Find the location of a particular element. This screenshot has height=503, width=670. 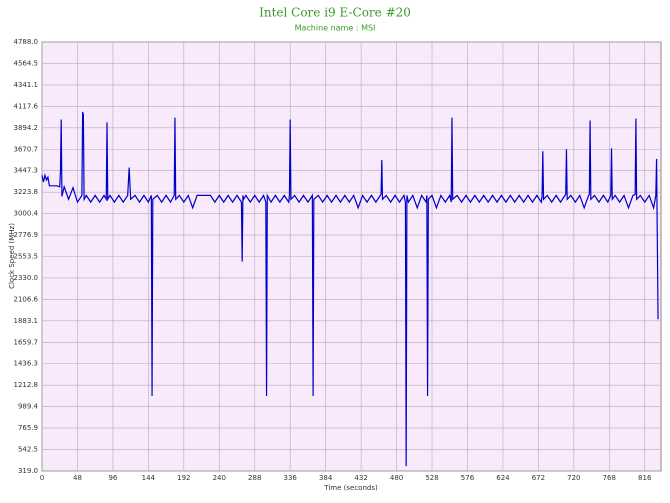

x-axis-title: Time (seconds) is located at coordinates (350, 488).